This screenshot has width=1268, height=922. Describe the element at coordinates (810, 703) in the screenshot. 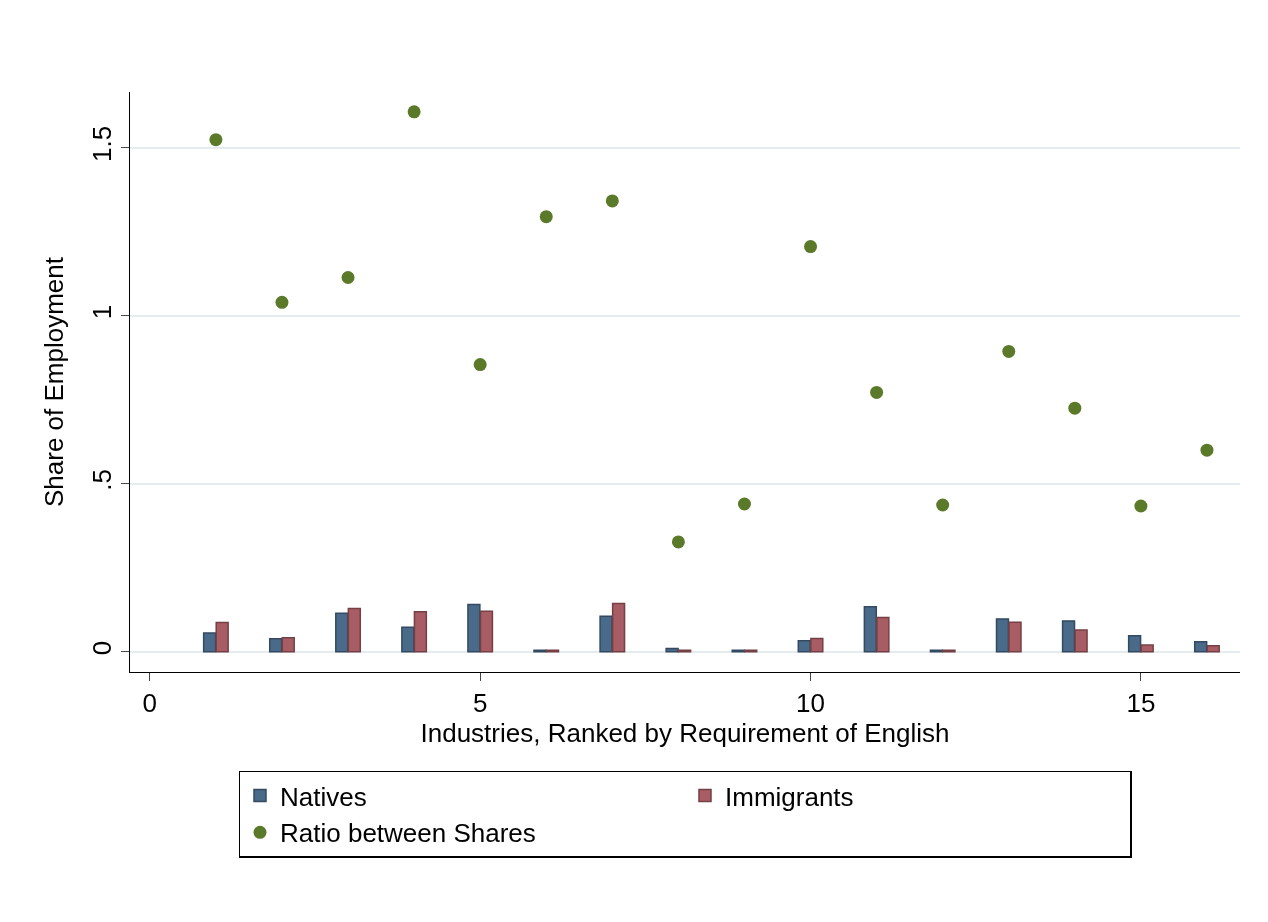

I see `x-tick-label: 10` at that location.